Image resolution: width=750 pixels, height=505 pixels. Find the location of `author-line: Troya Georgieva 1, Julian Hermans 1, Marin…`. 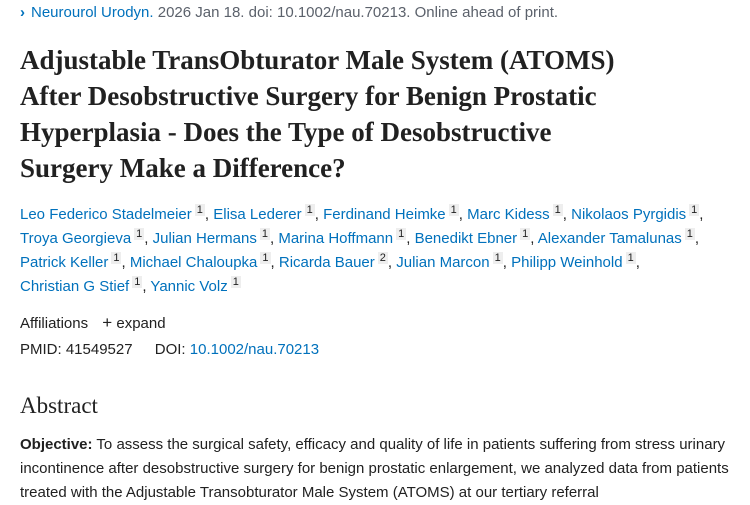

author-line: Troya Georgieva 1, Julian Hermans 1, Marin… is located at coordinates (360, 237).